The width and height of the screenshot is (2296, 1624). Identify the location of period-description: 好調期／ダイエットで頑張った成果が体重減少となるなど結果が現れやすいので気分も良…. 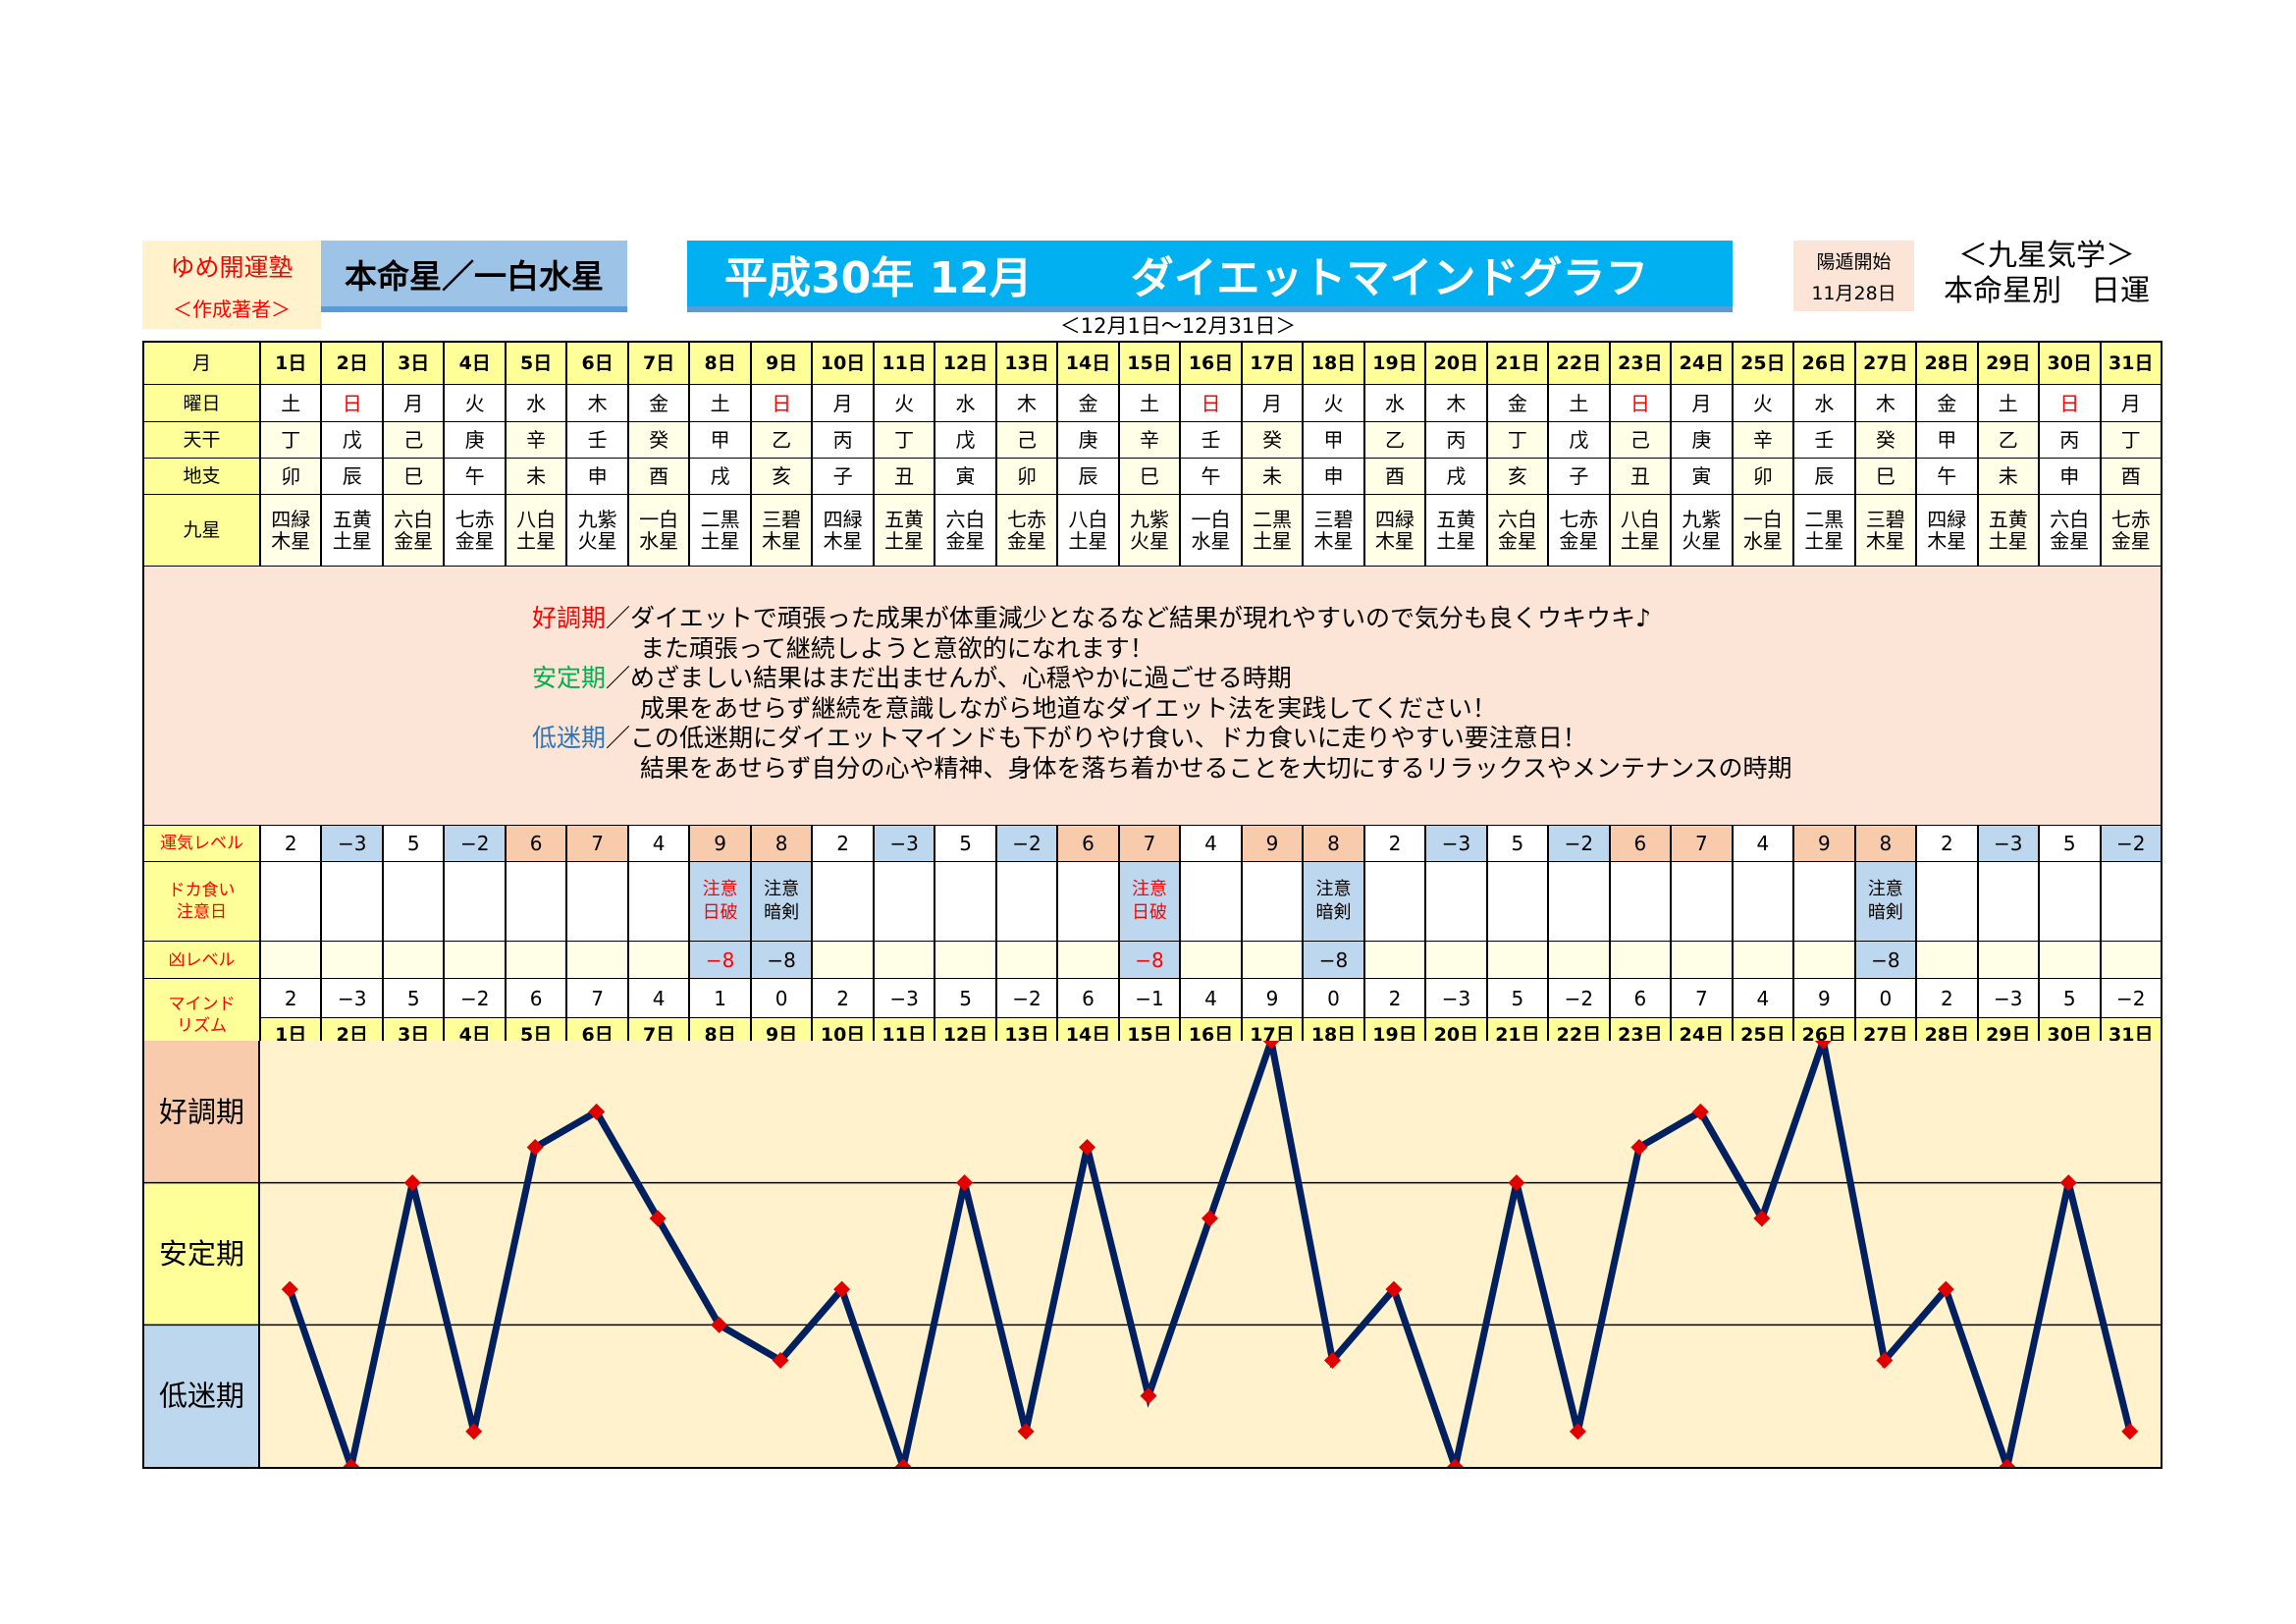
(1152, 696).